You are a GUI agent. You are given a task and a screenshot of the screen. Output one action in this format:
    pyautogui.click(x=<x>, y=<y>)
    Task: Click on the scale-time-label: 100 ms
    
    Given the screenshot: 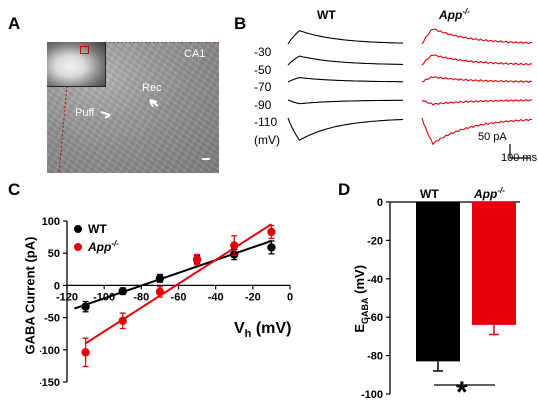 What is the action you would take?
    pyautogui.click(x=519, y=158)
    